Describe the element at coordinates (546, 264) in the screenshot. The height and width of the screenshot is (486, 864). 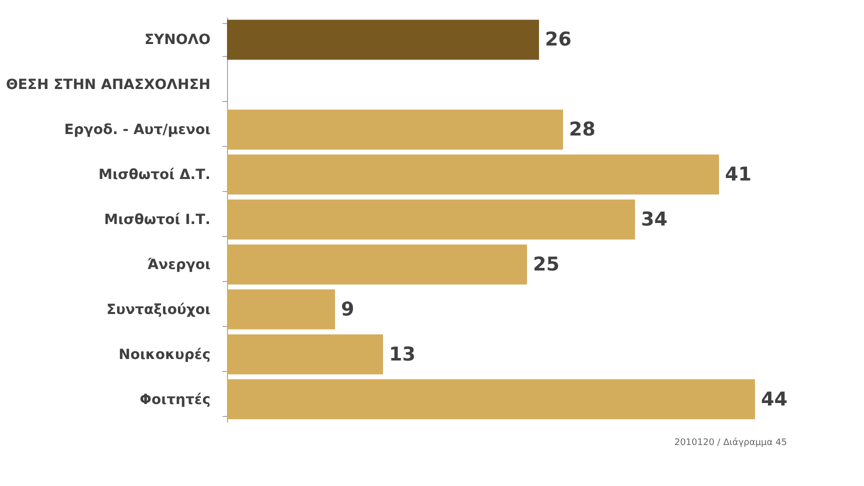
I see `data-label: 25` at that location.